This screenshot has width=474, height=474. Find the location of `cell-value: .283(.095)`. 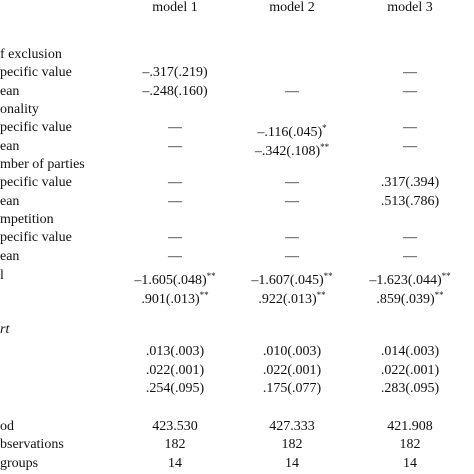

cell-value: .283(.095) is located at coordinates (410, 388).